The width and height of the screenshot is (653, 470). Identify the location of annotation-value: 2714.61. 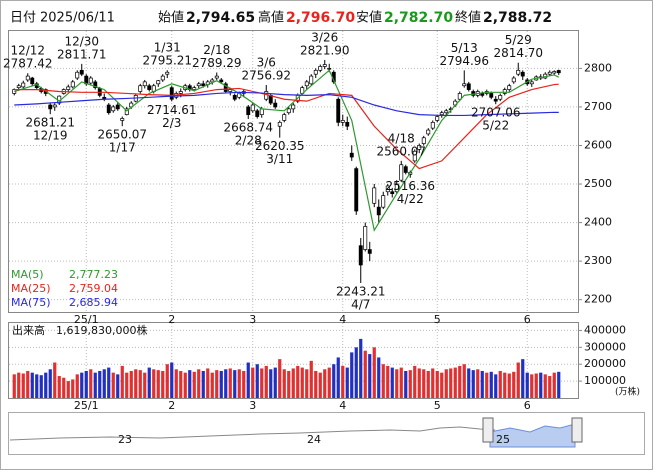
(172, 110).